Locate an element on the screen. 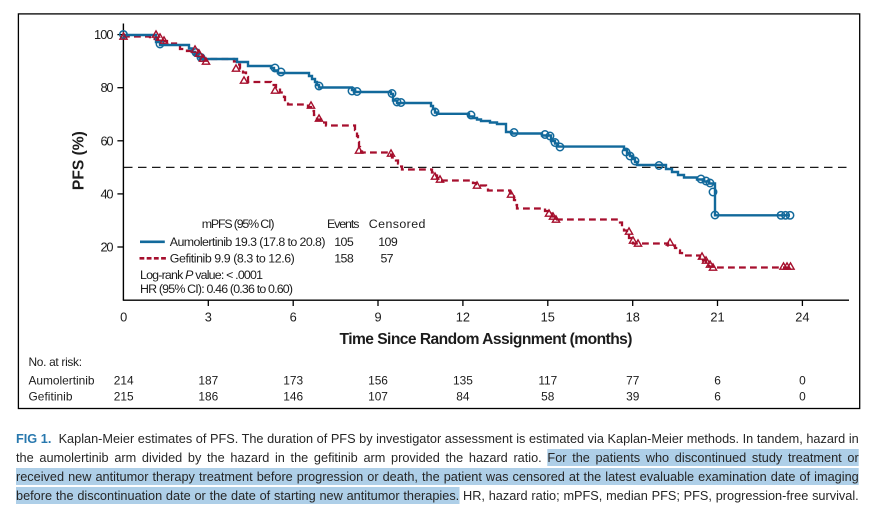 The height and width of the screenshot is (512, 872). svg-text: 156 is located at coordinates (378, 380).